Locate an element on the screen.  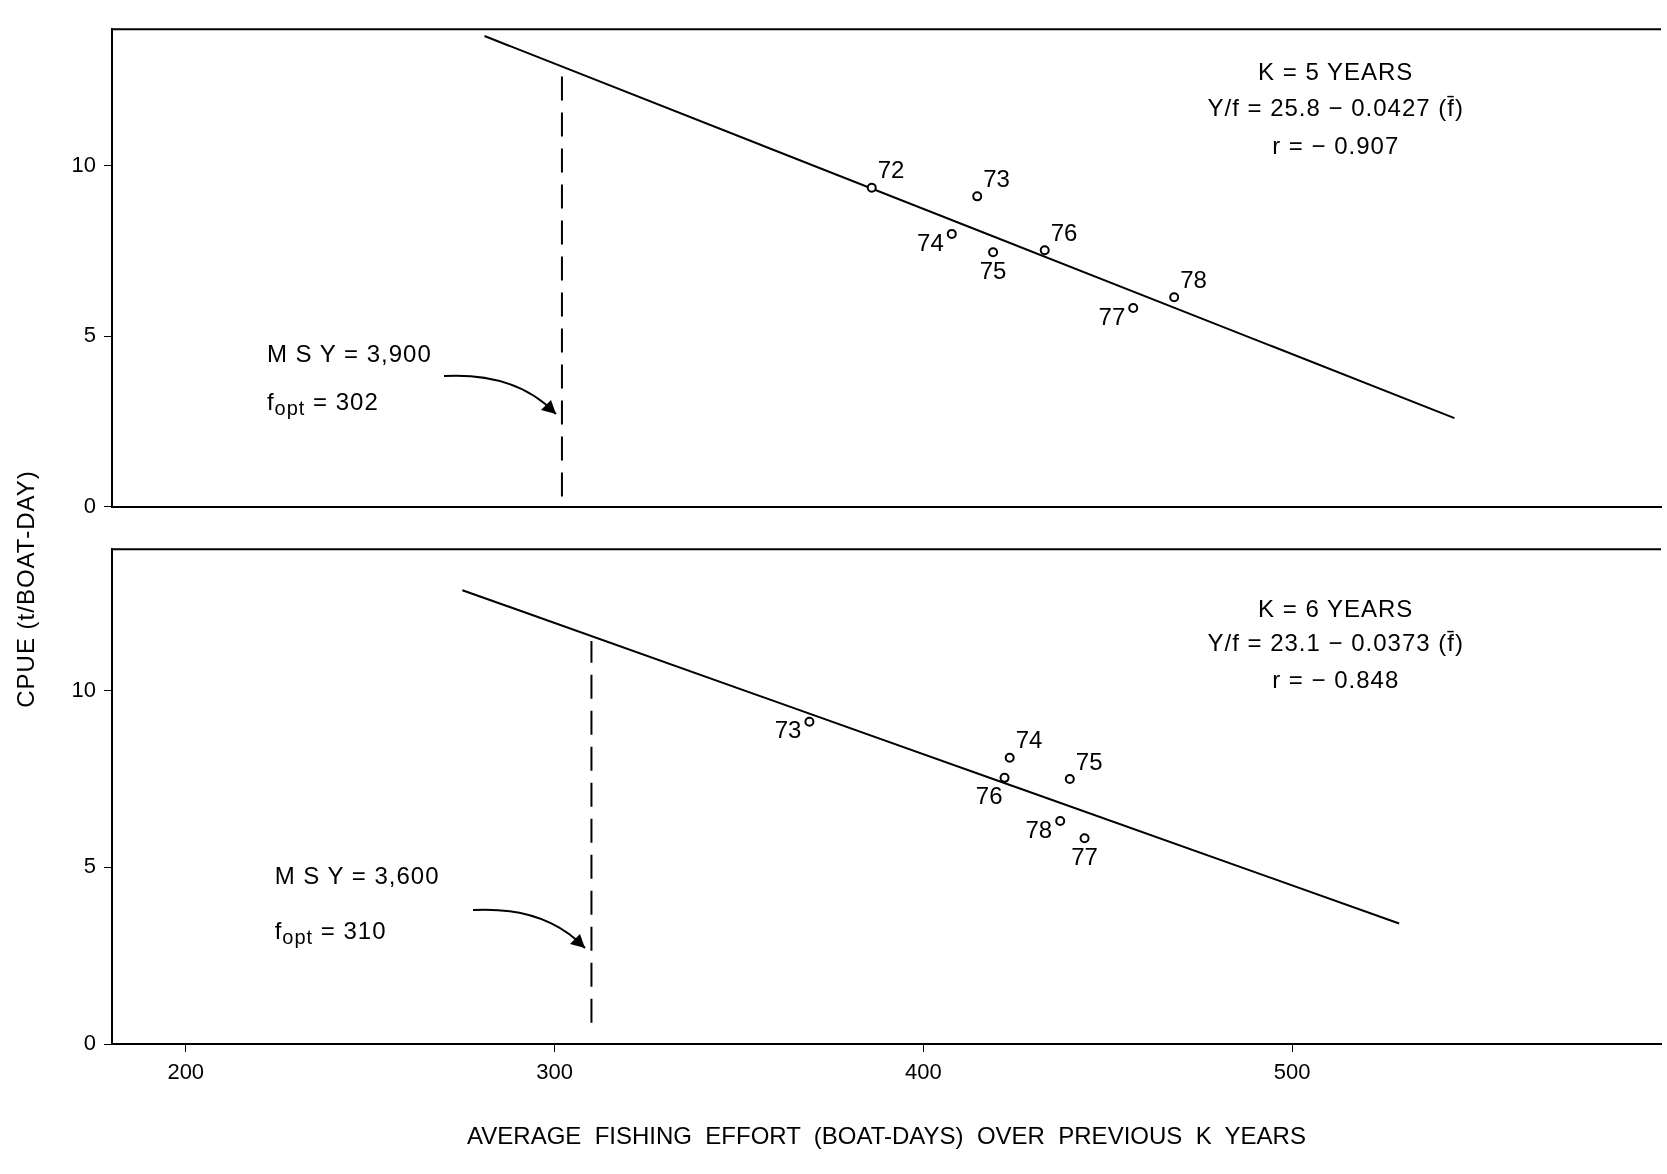
annotation: r = − 0.848 is located at coordinates (1336, 680).